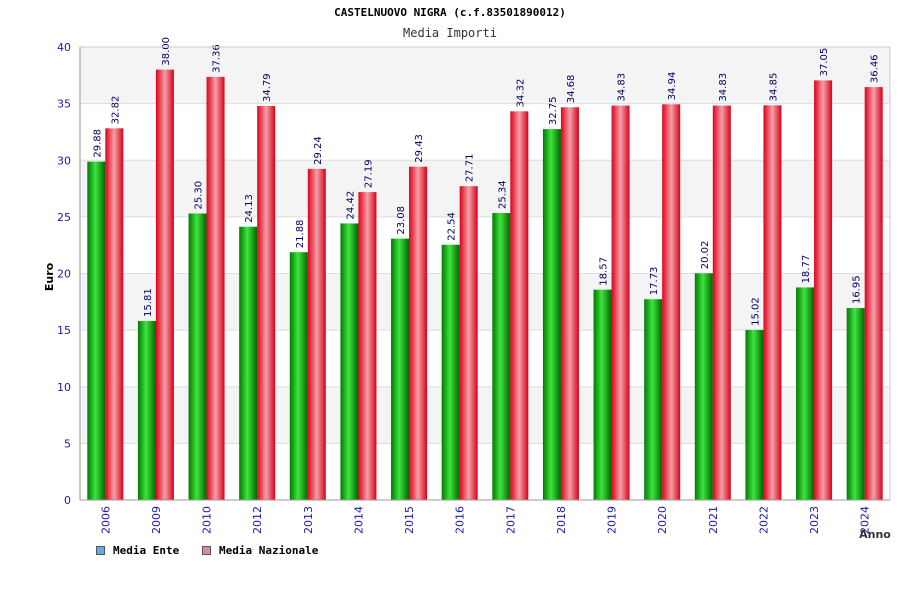  Describe the element at coordinates (865, 520) in the screenshot. I see `x-tick-label: 2024` at that location.